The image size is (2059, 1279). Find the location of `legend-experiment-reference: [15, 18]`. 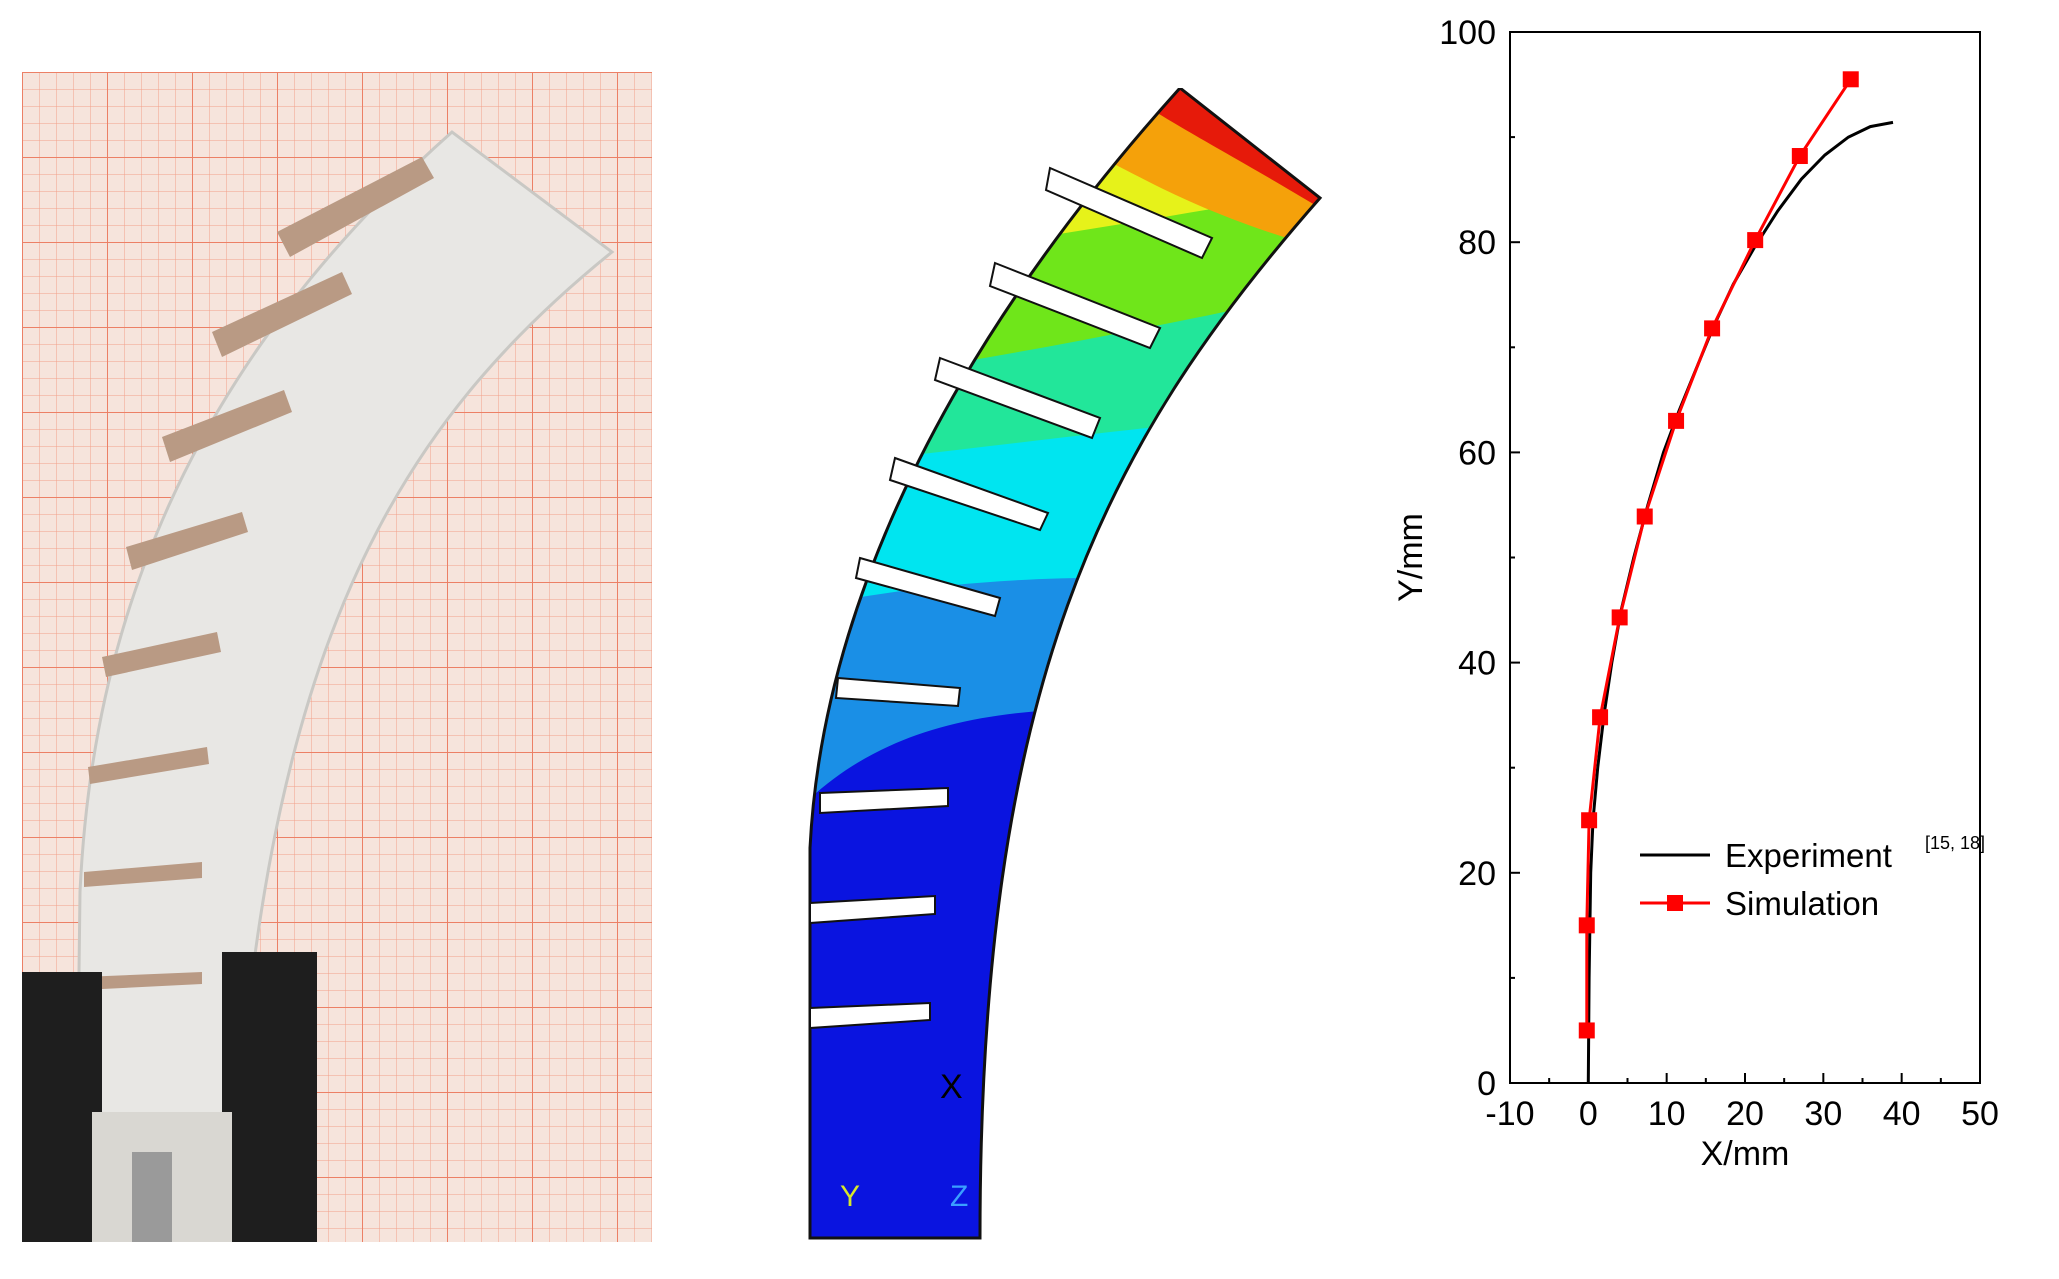

legend-experiment-reference: [15, 18] is located at coordinates (1955, 843).